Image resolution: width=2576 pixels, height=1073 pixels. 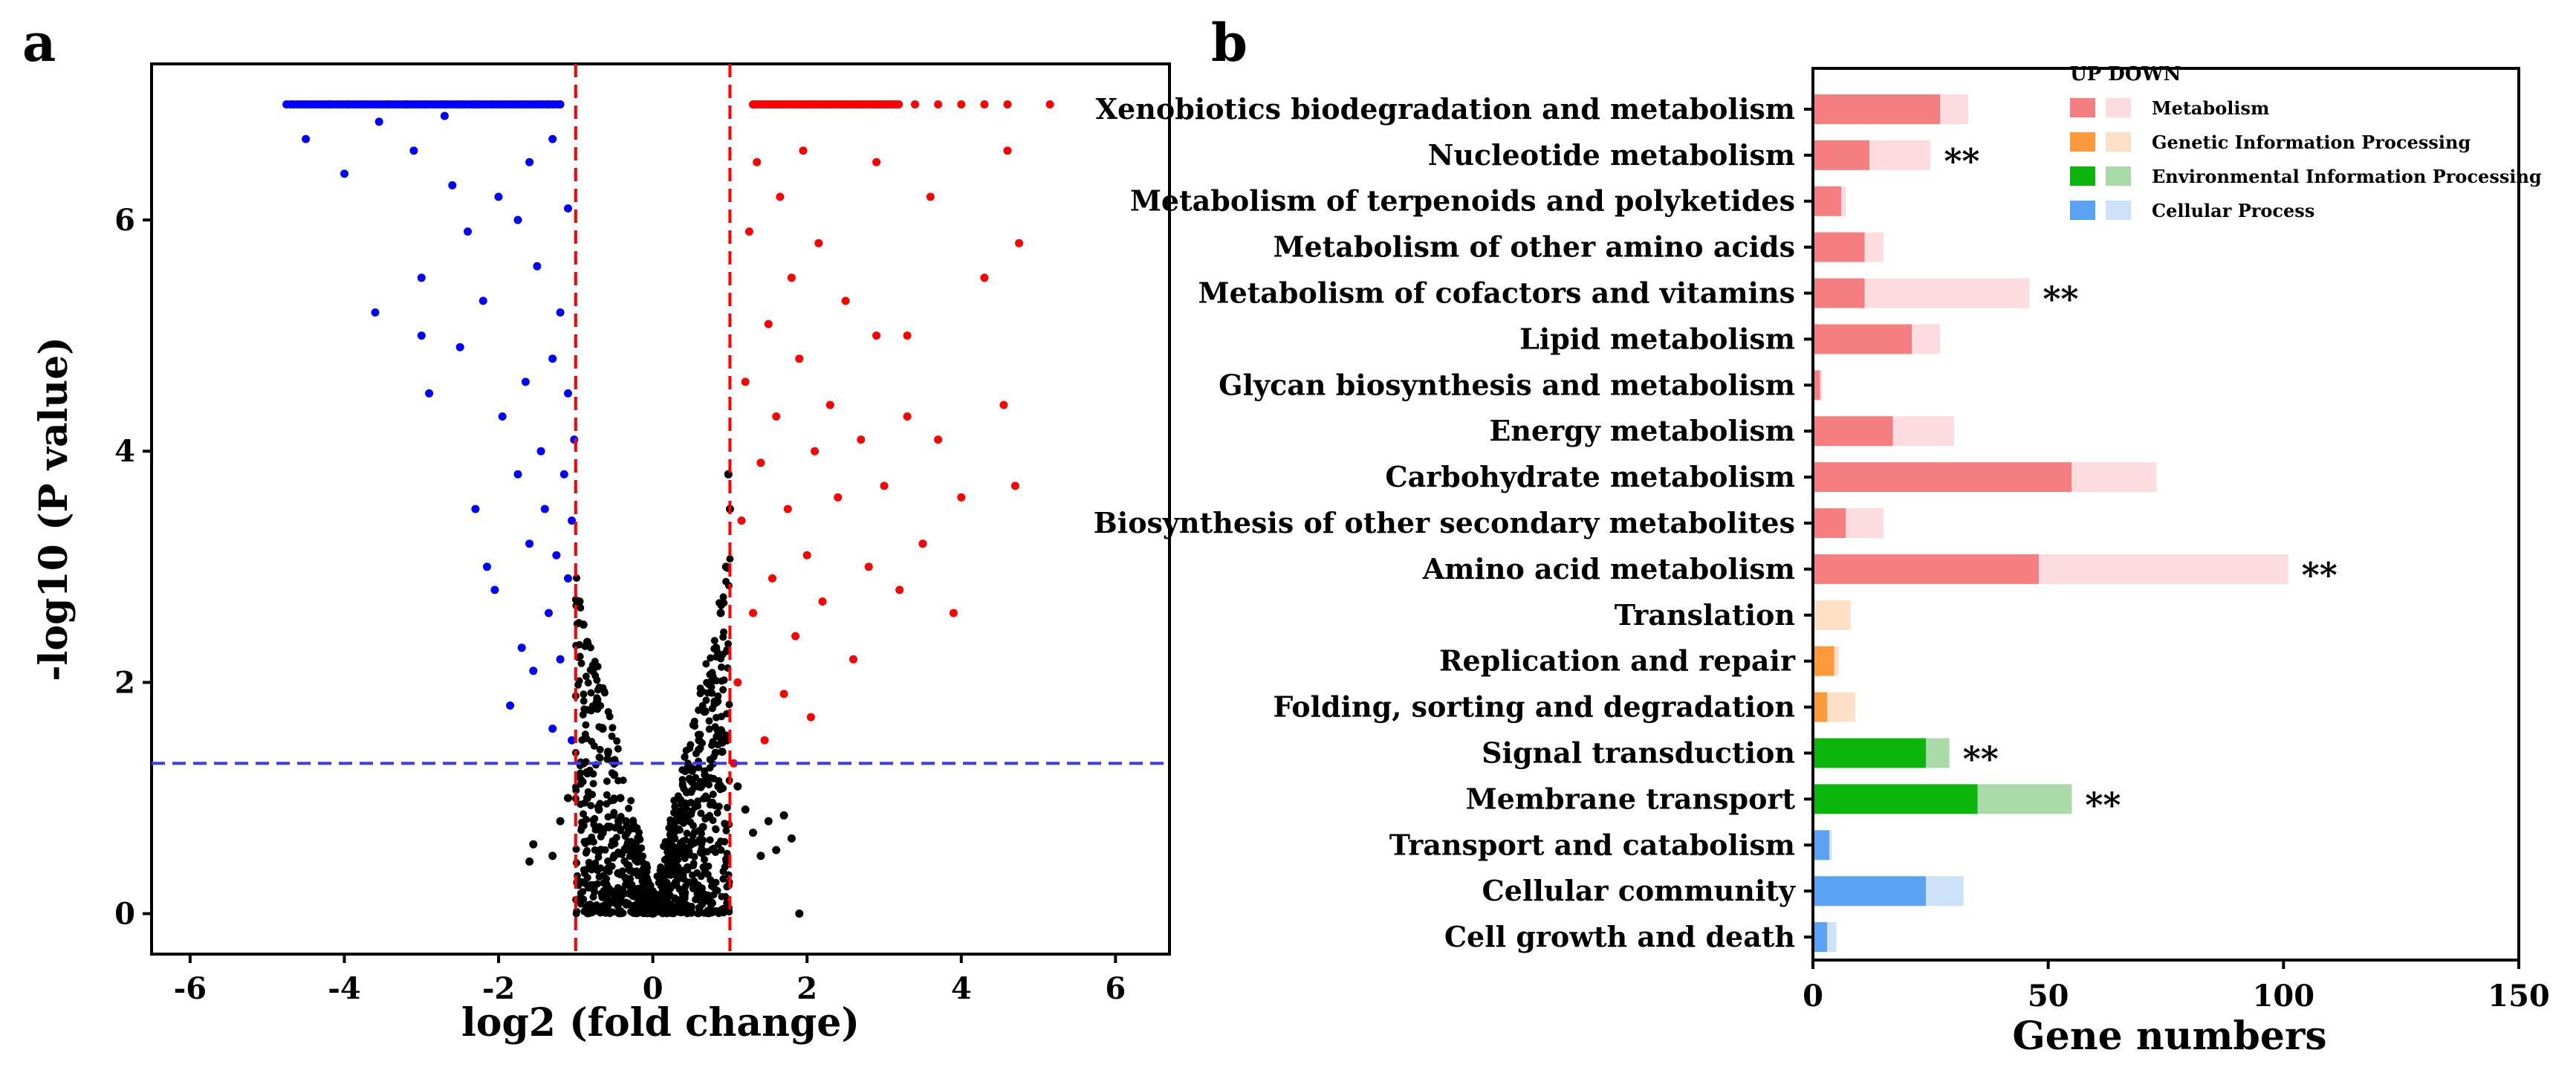 What do you see at coordinates (2082, 107) in the screenshot?
I see `legend-swatch-up` at bounding box center [2082, 107].